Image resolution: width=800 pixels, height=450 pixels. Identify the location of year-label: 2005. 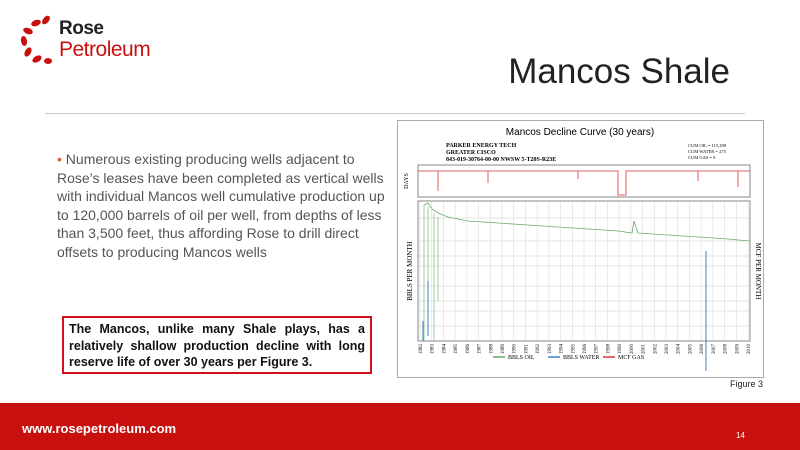
(690, 349).